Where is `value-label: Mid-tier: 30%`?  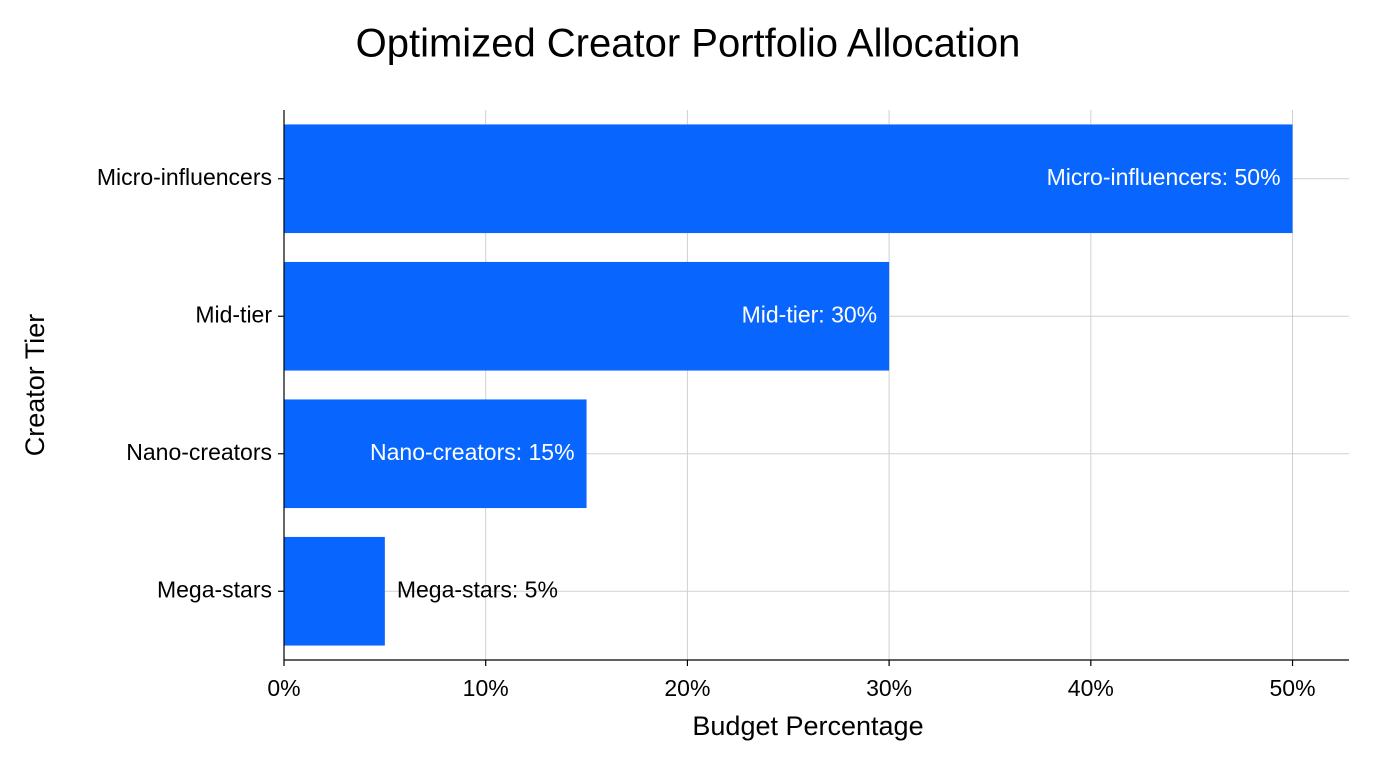 value-label: Mid-tier: 30% is located at coordinates (809, 314).